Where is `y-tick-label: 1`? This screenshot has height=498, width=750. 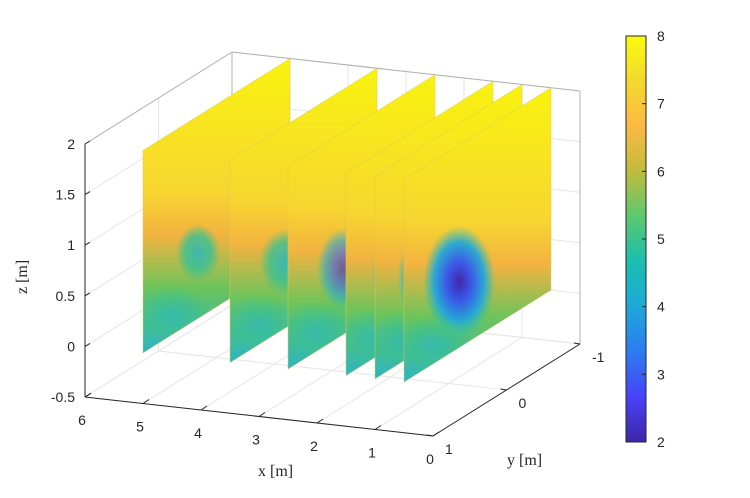
y-tick-label: 1 is located at coordinates (449, 449).